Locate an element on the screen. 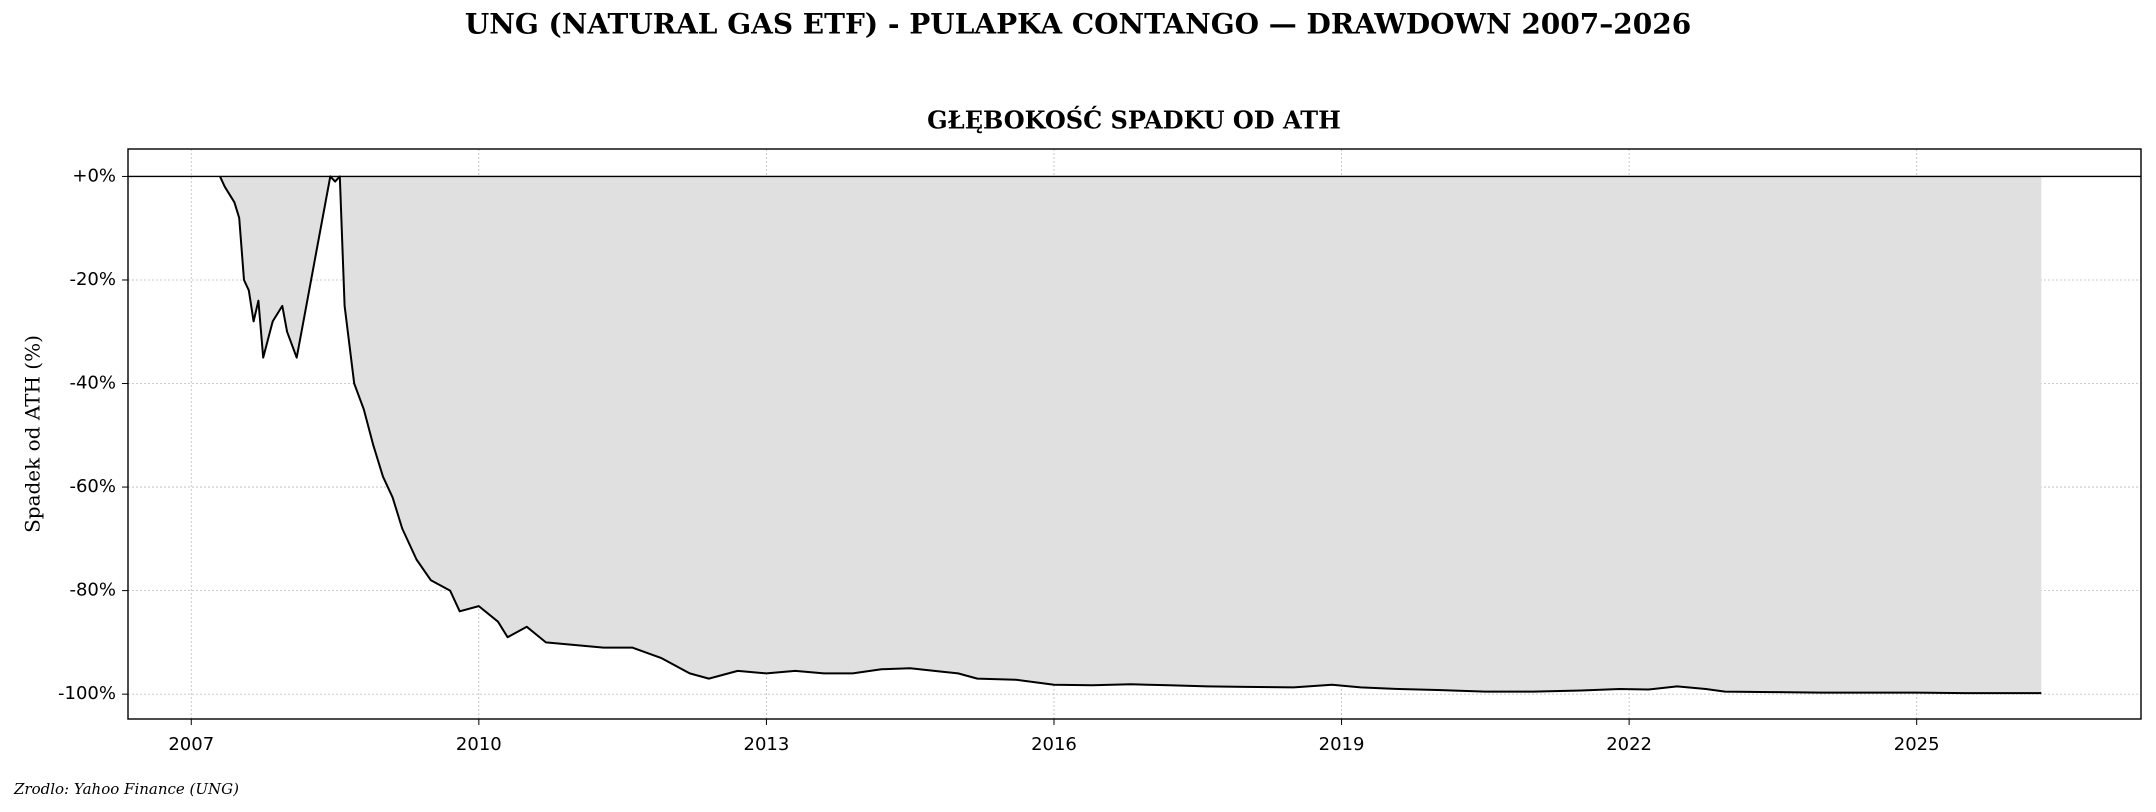 The width and height of the screenshot is (2156, 812). y-tick-label: -60% is located at coordinates (92, 486).